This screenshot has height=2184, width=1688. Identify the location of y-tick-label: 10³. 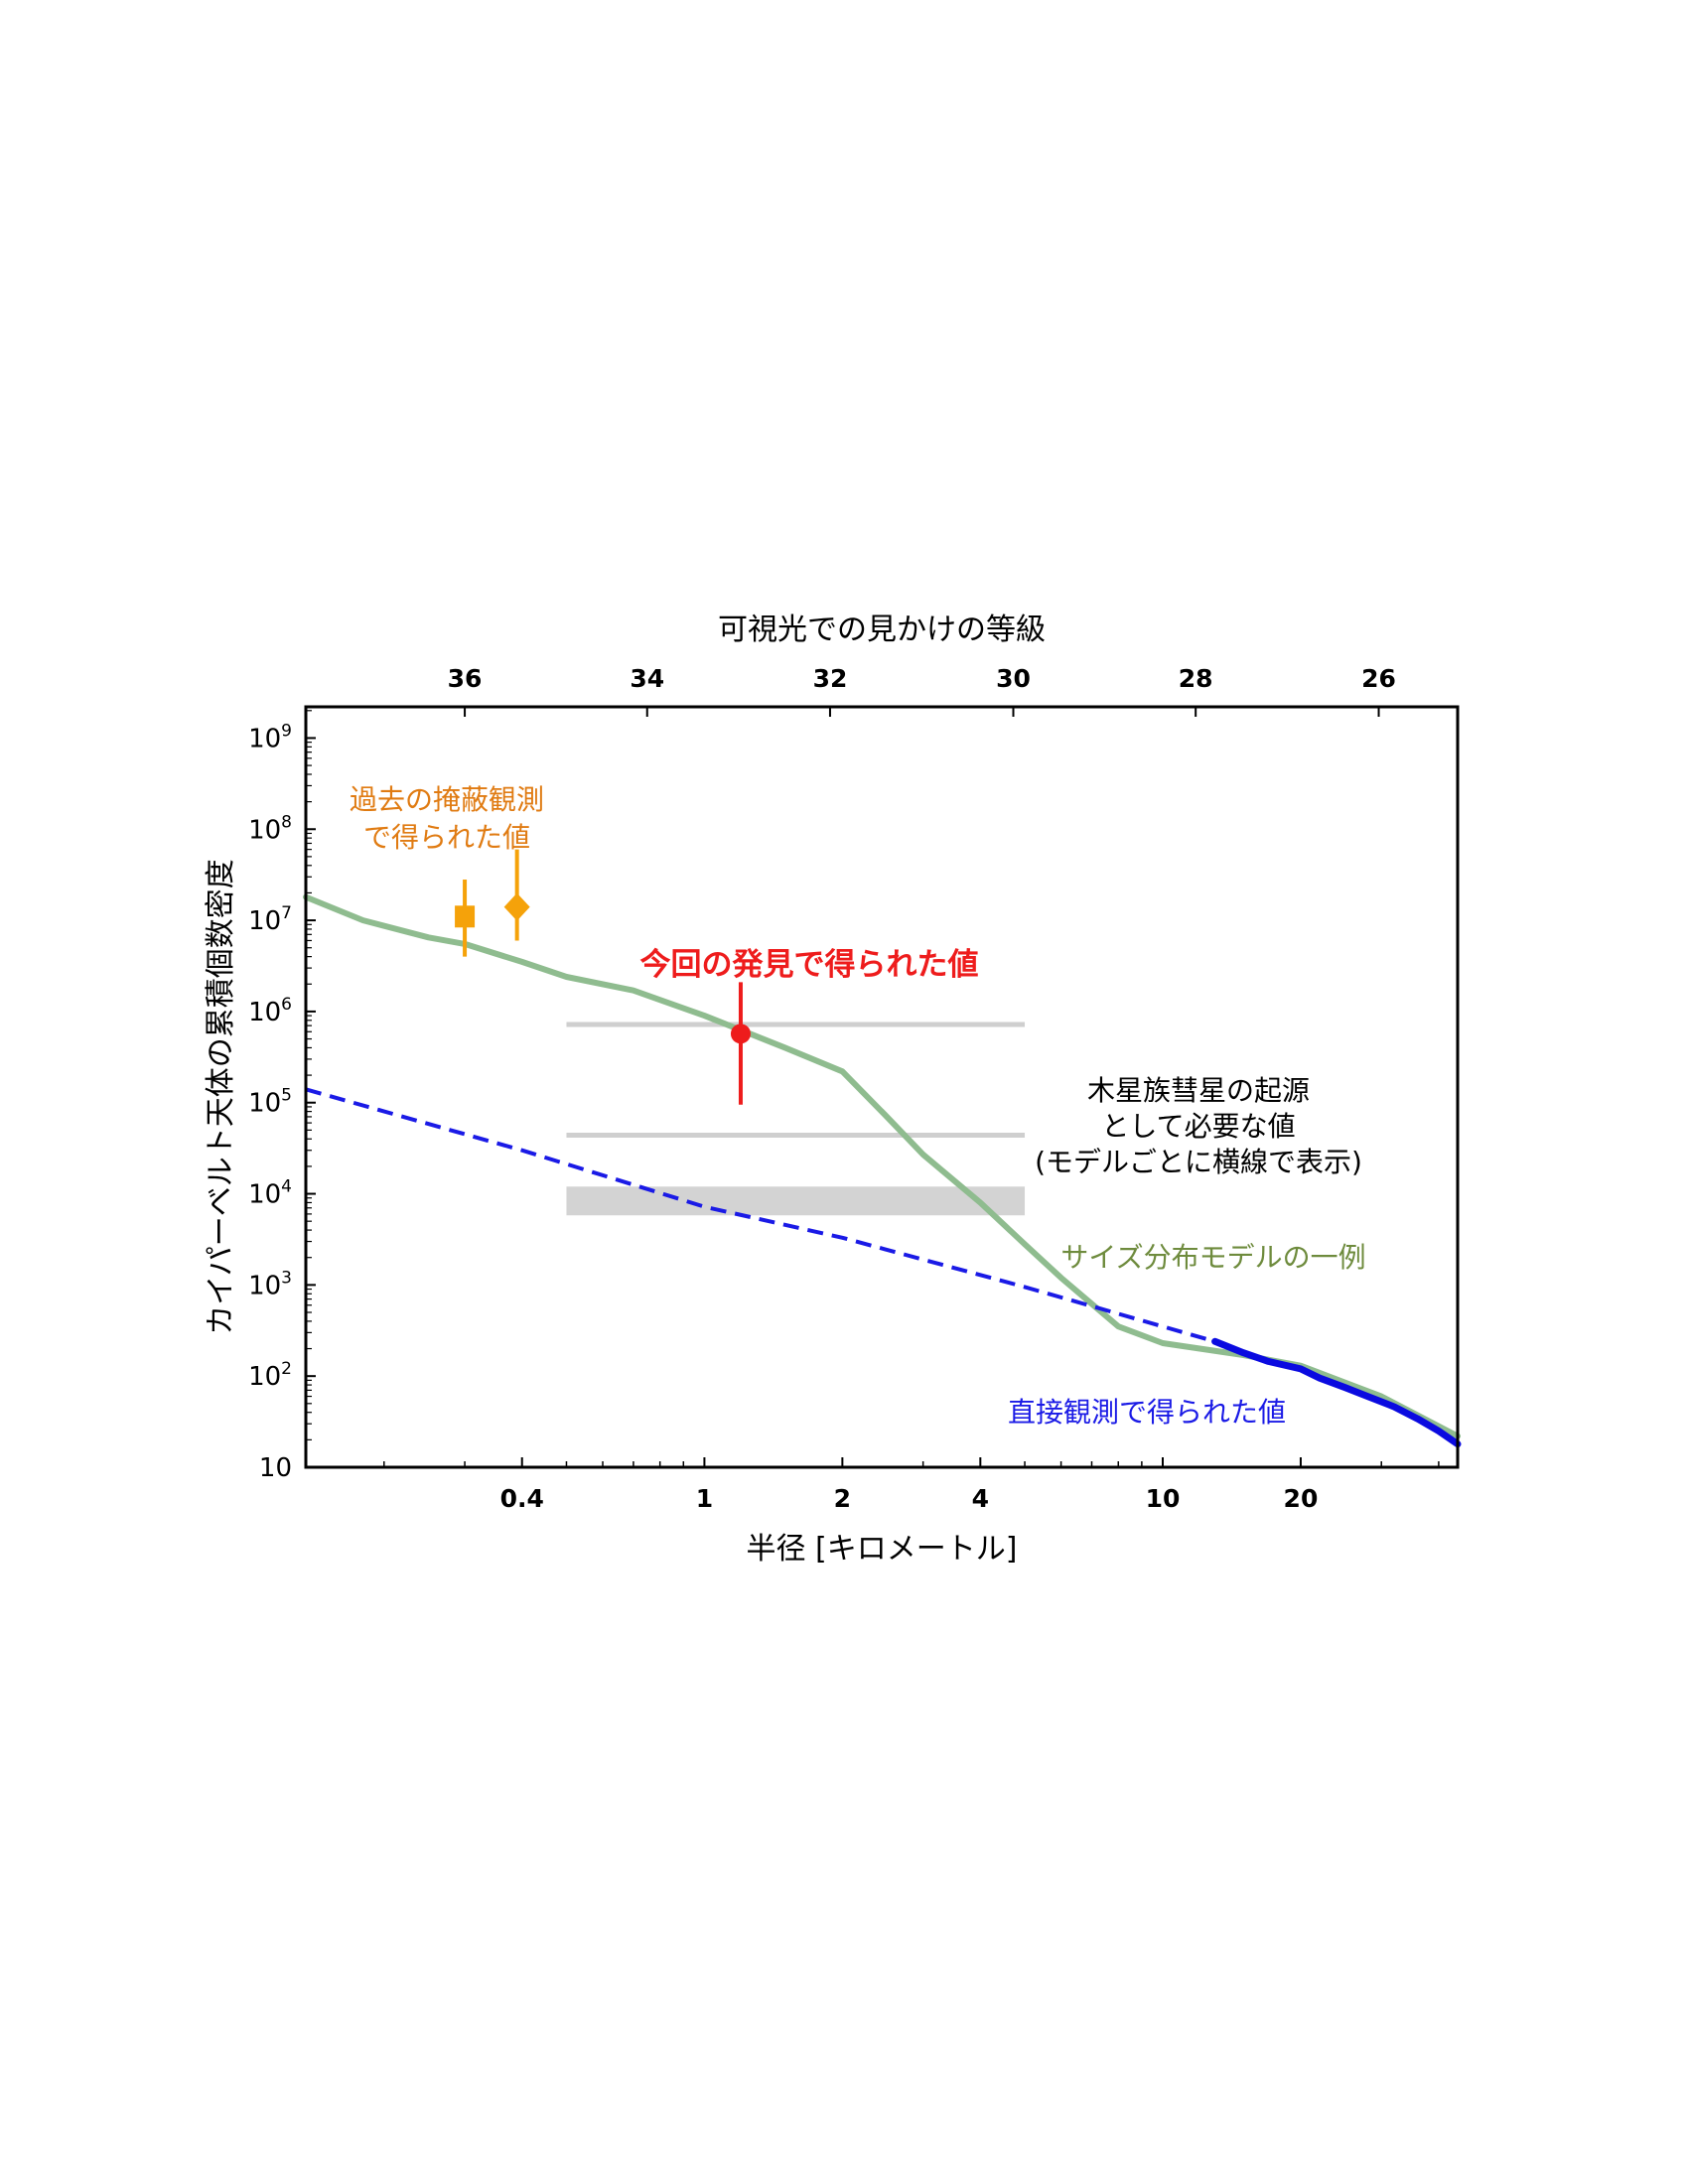
(270, 1284).